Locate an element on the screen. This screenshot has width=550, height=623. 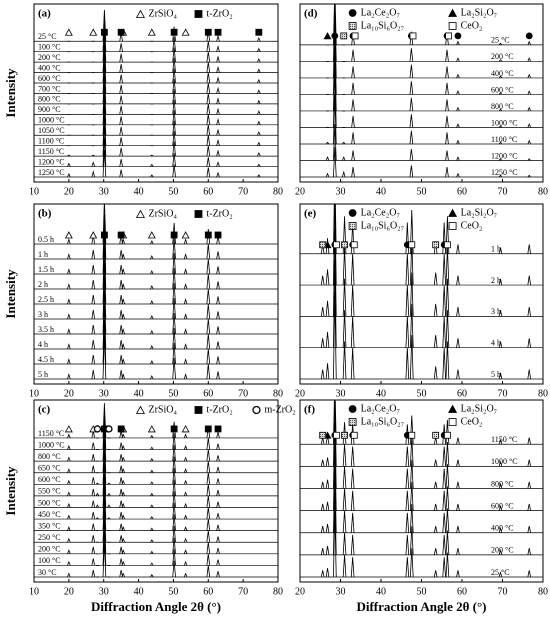
x-tick-label: 30 is located at coordinates (341, 191).